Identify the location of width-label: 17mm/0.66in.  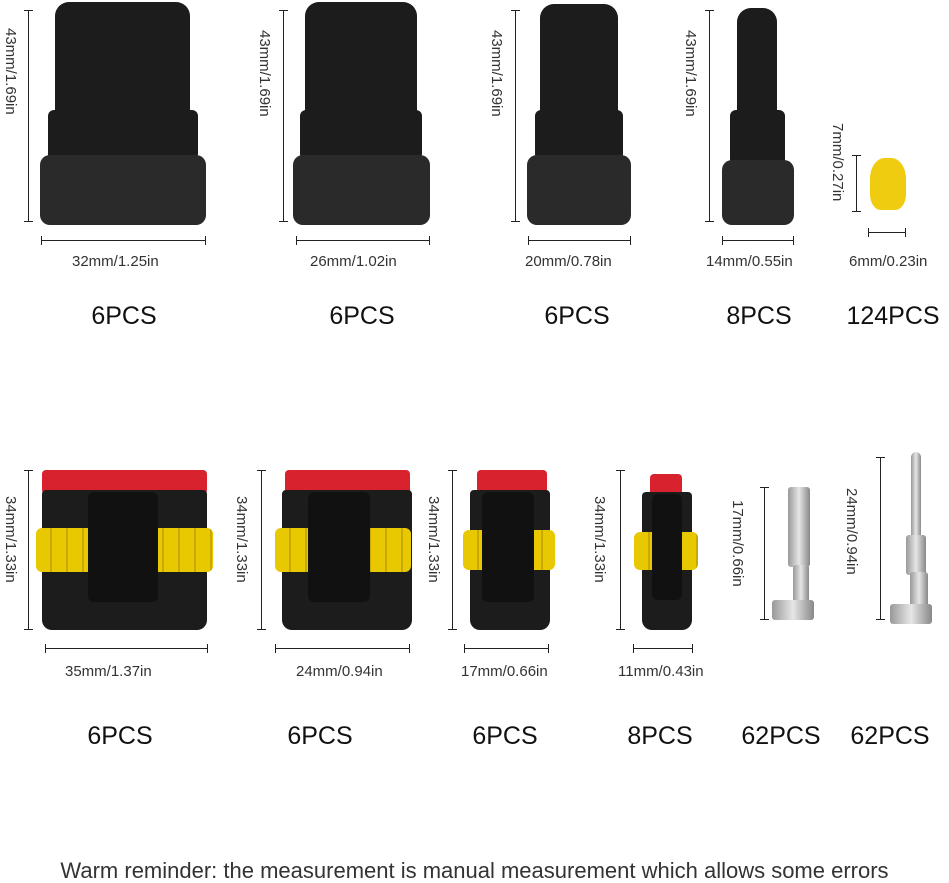
(504, 671).